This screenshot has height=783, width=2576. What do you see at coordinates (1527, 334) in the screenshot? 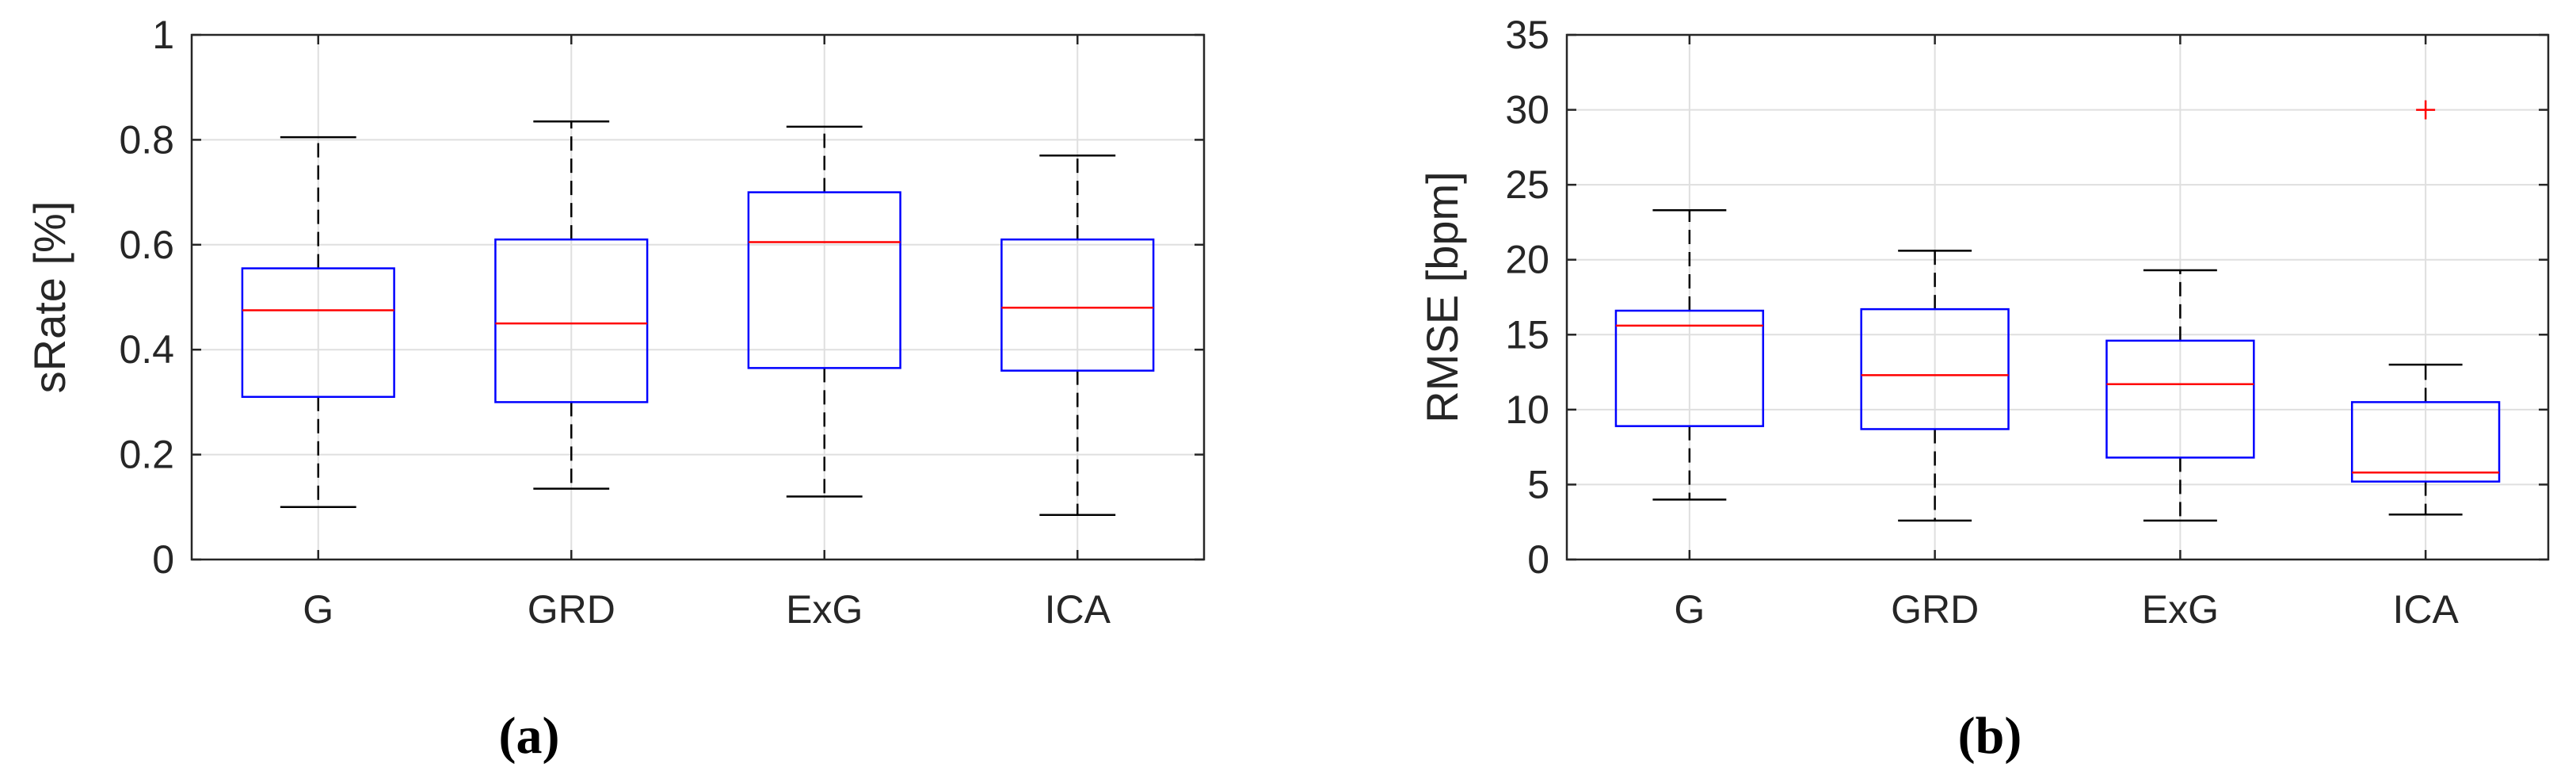
I see `y-tick-label: 15` at bounding box center [1527, 334].